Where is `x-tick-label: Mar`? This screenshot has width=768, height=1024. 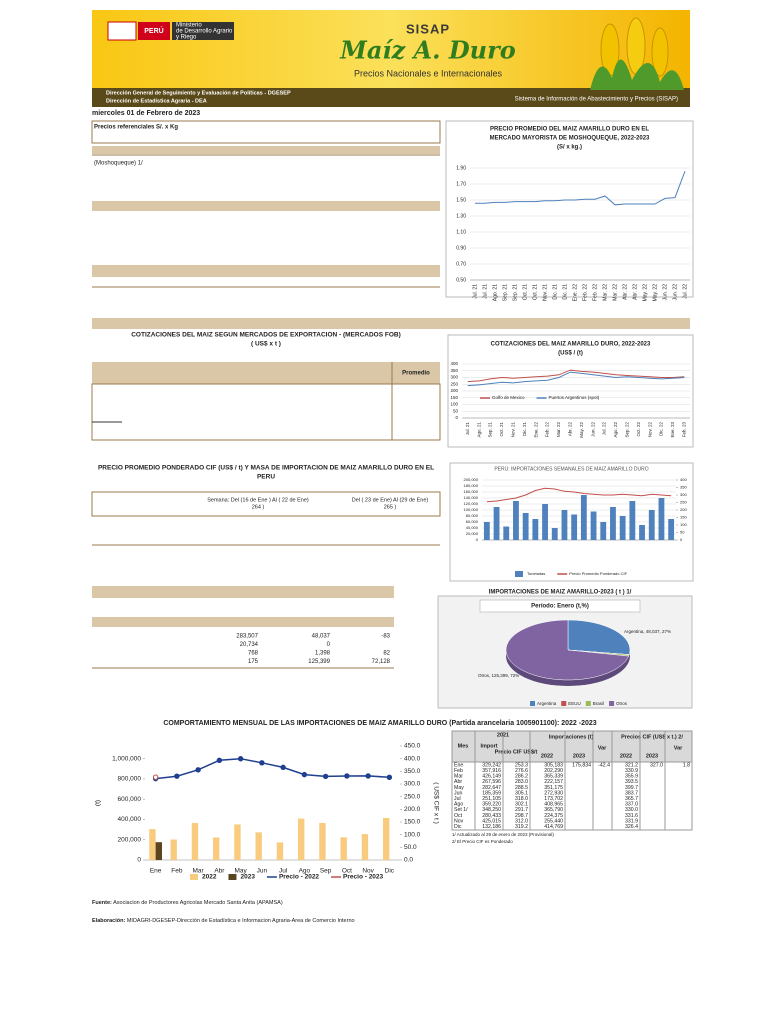 x-tick-label: Mar is located at coordinates (199, 871).